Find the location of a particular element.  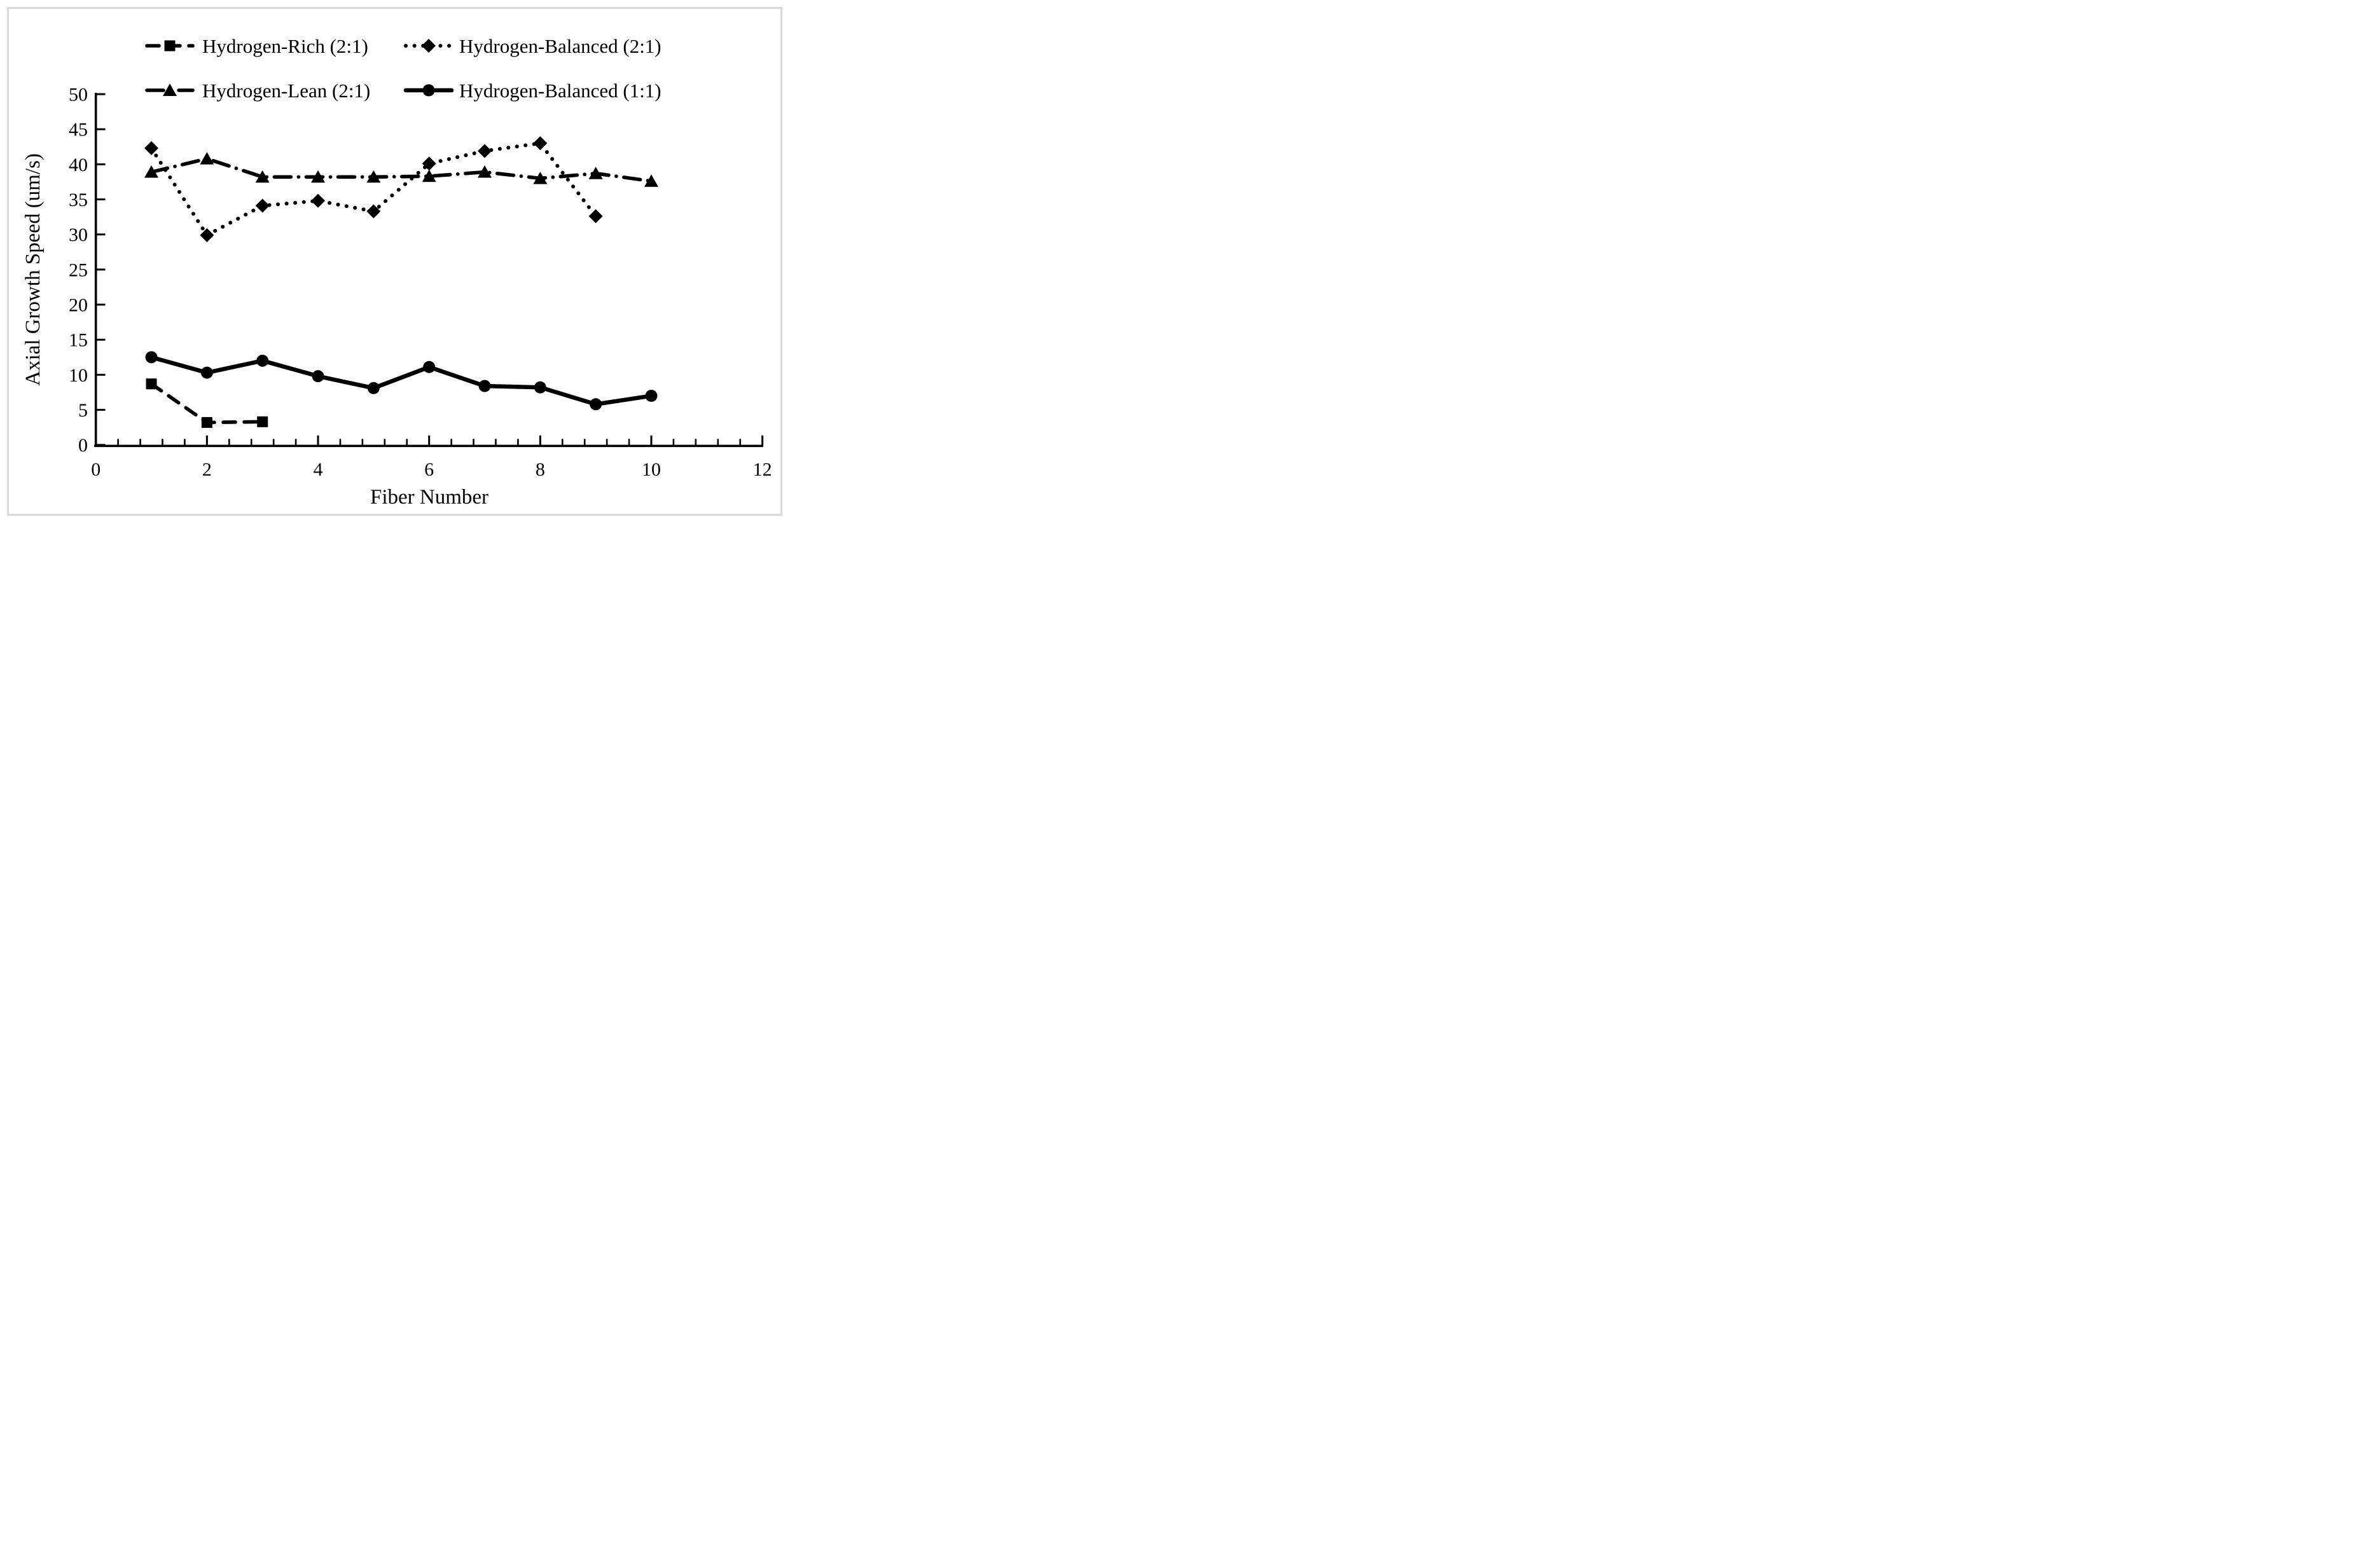

legend-samples is located at coordinates (299, 68).